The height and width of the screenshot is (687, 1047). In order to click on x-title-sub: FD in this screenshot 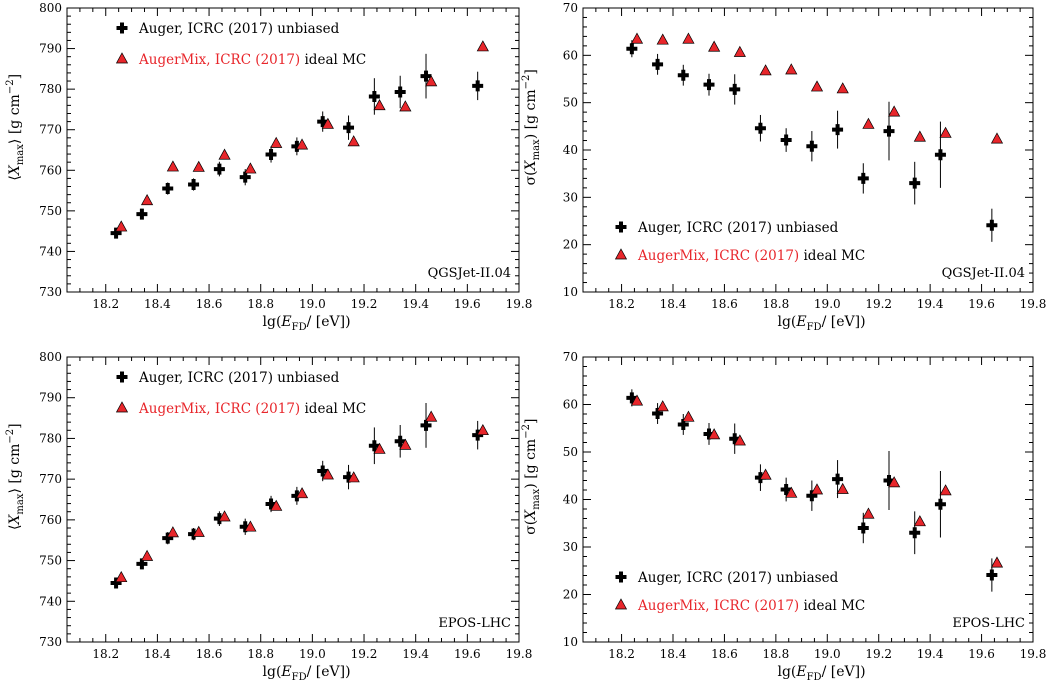, I will do `click(299, 677)`.